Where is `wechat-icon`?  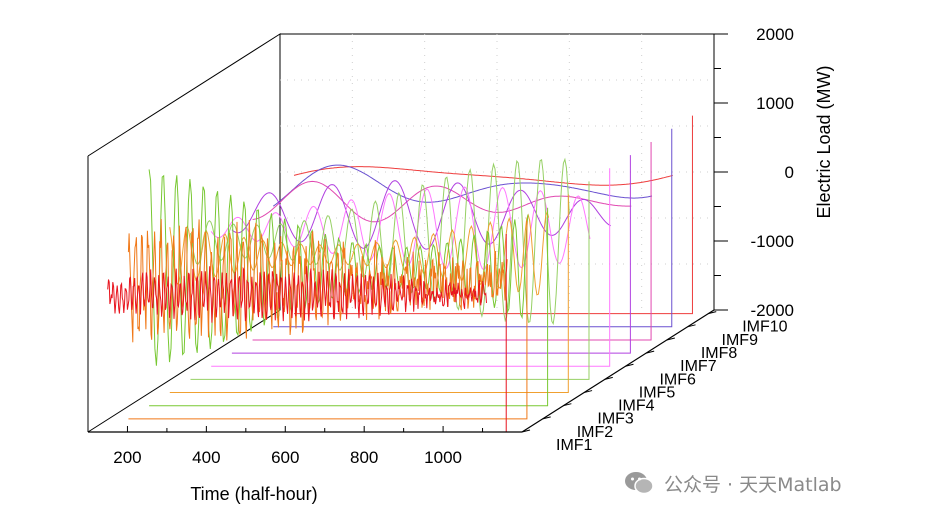 wechat-icon is located at coordinates (639, 483).